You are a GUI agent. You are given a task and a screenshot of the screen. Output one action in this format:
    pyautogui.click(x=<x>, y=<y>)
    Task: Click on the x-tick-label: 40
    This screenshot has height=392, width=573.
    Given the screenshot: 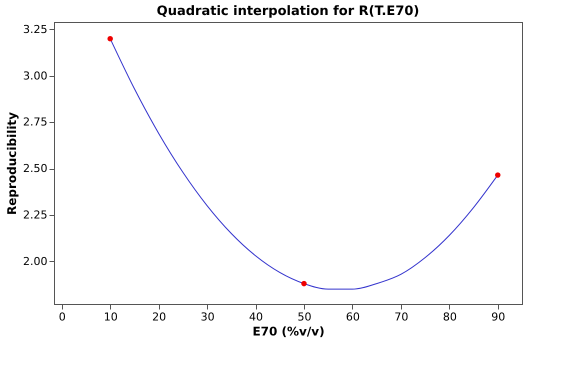 What is the action you would take?
    pyautogui.click(x=256, y=317)
    